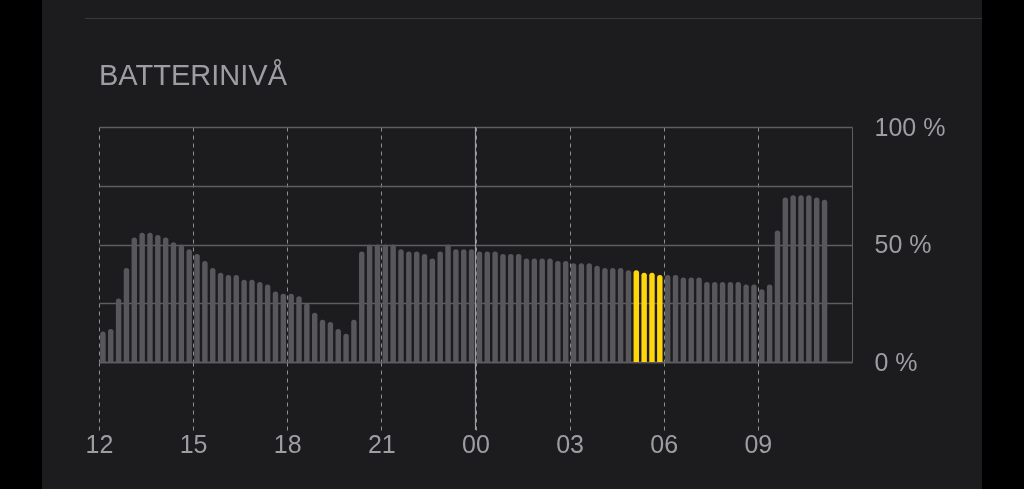 The width and height of the screenshot is (1024, 489). Describe the element at coordinates (664, 443) in the screenshot. I see `x-tick-label: 06` at that location.